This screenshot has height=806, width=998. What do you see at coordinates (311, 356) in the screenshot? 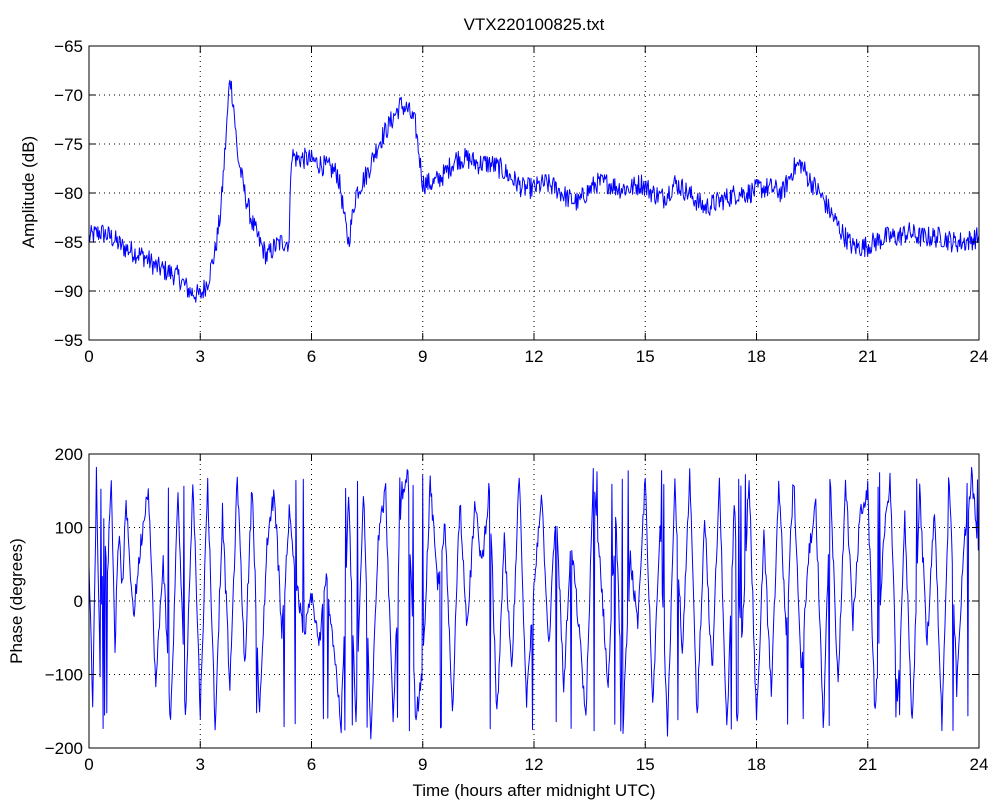
I see `amplitude-x-tick-label: 6` at bounding box center [311, 356].